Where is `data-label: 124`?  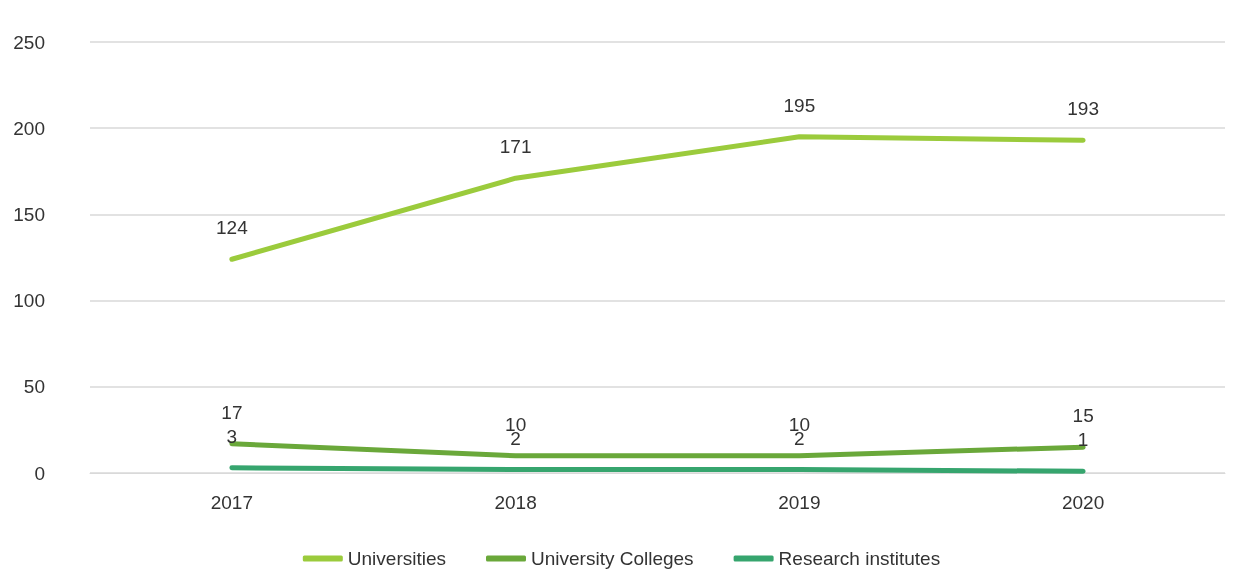
data-label: 124 is located at coordinates (232, 228).